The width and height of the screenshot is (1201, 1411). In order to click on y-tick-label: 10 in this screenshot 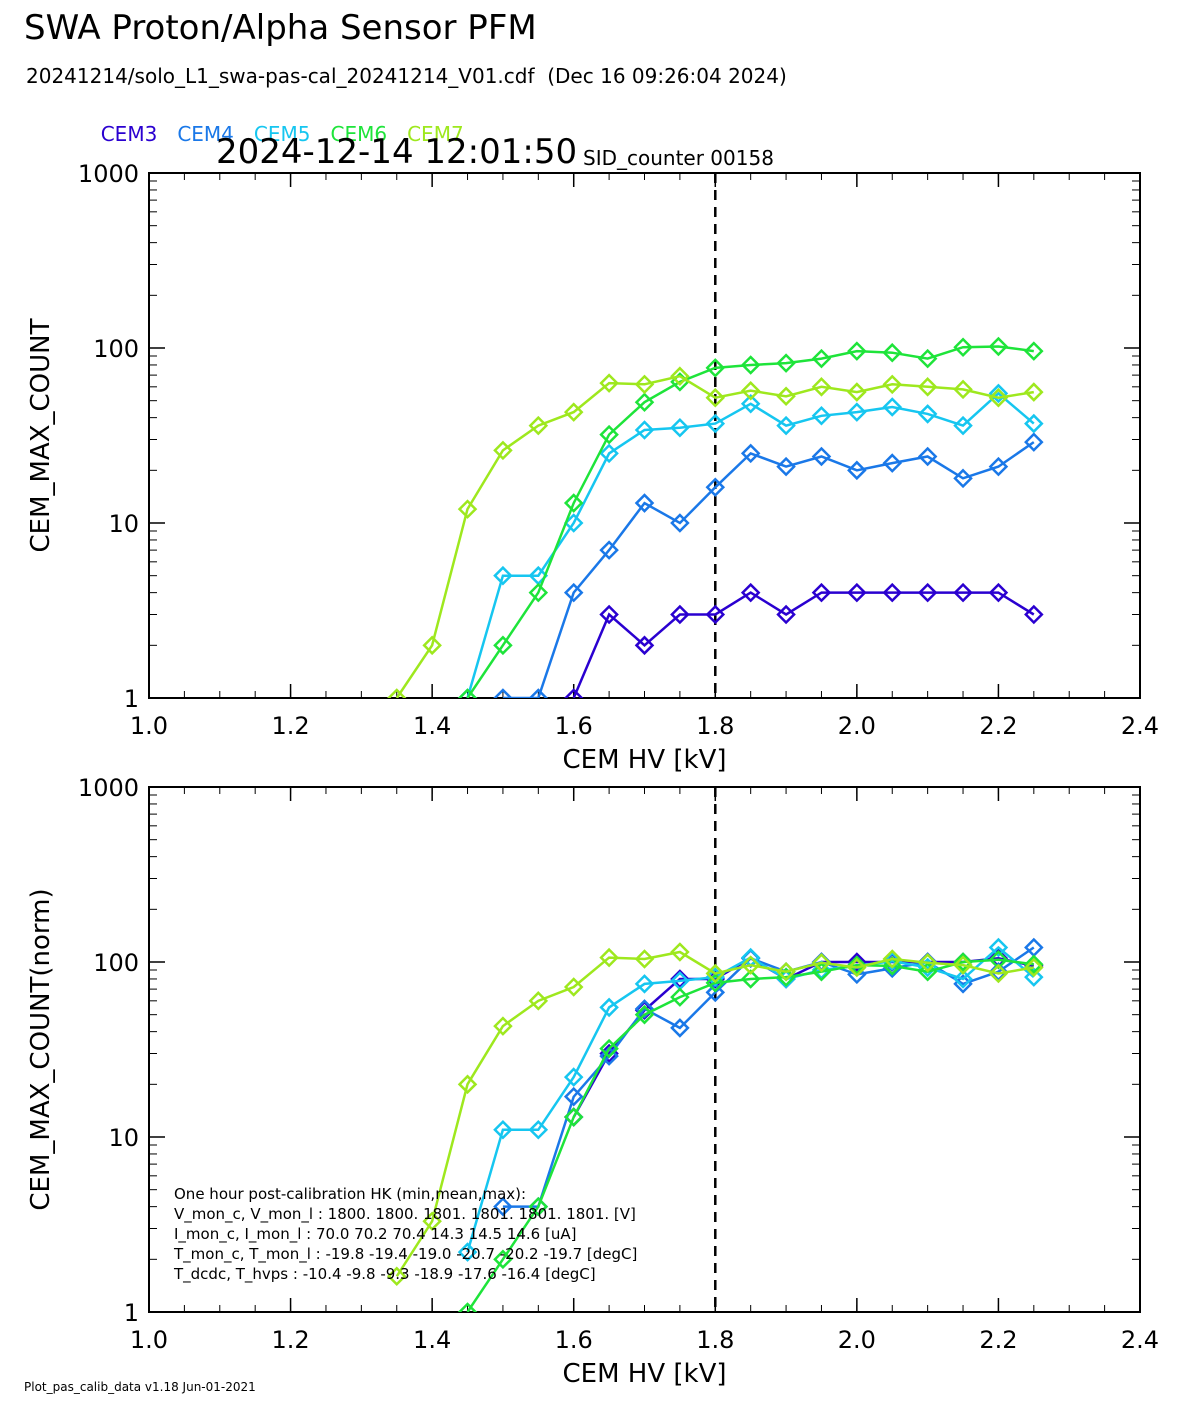, I will do `click(123, 1138)`.